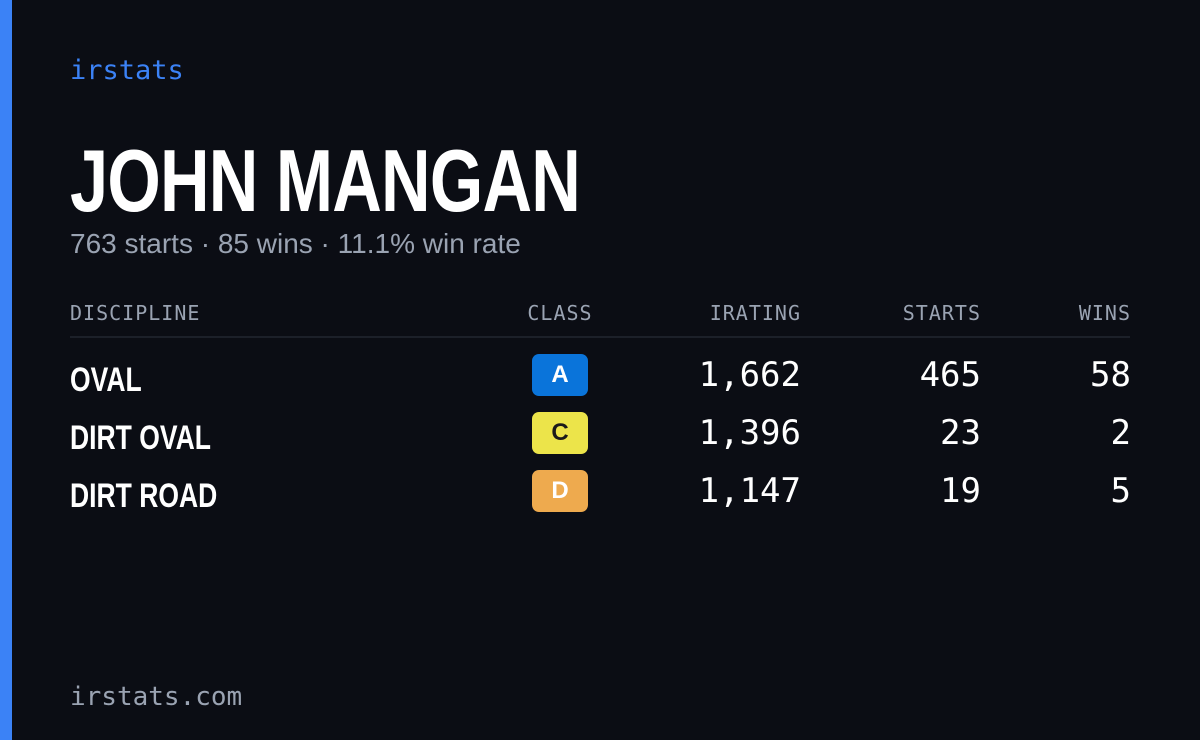  What do you see at coordinates (960, 433) in the screenshot?
I see `starts-value: 23` at bounding box center [960, 433].